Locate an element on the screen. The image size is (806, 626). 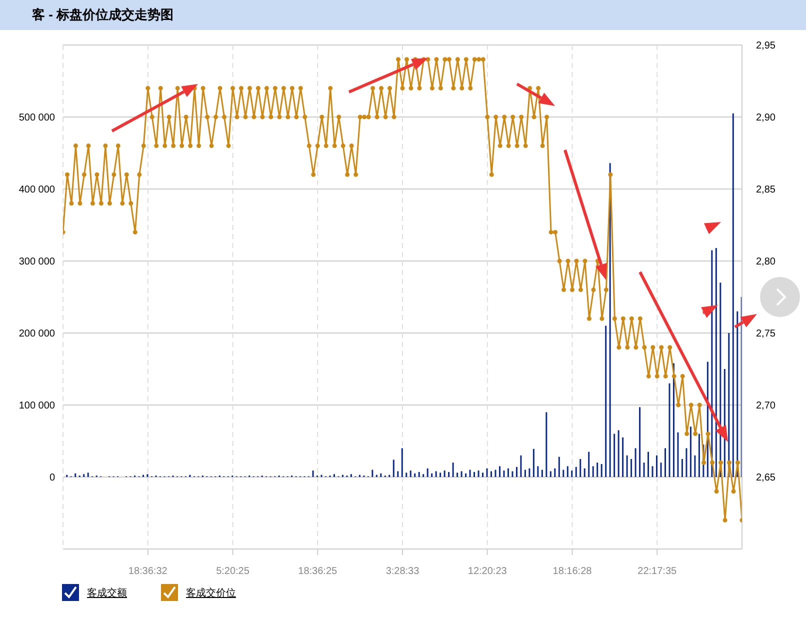
x-tick-label: 12:20:23 is located at coordinates (488, 572).